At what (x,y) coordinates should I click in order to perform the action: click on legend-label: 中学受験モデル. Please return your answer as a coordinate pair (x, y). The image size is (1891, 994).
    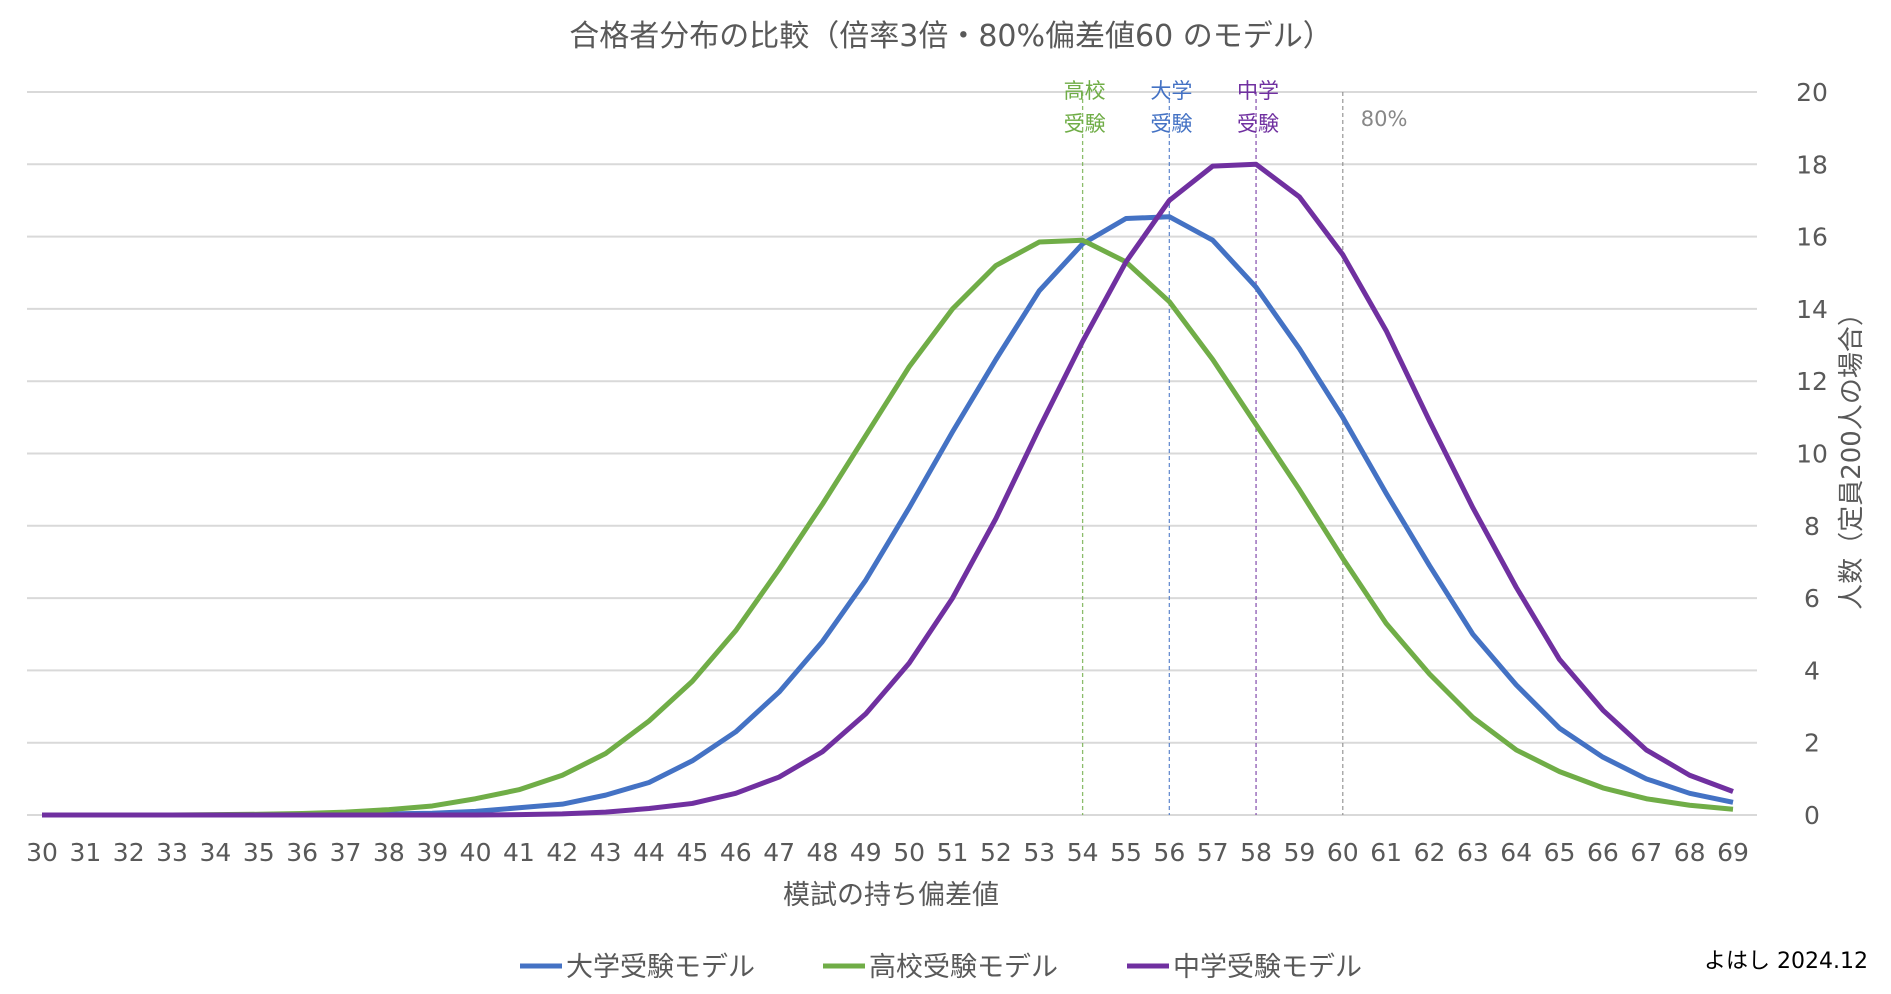
    Looking at the image, I should click on (1267, 967).